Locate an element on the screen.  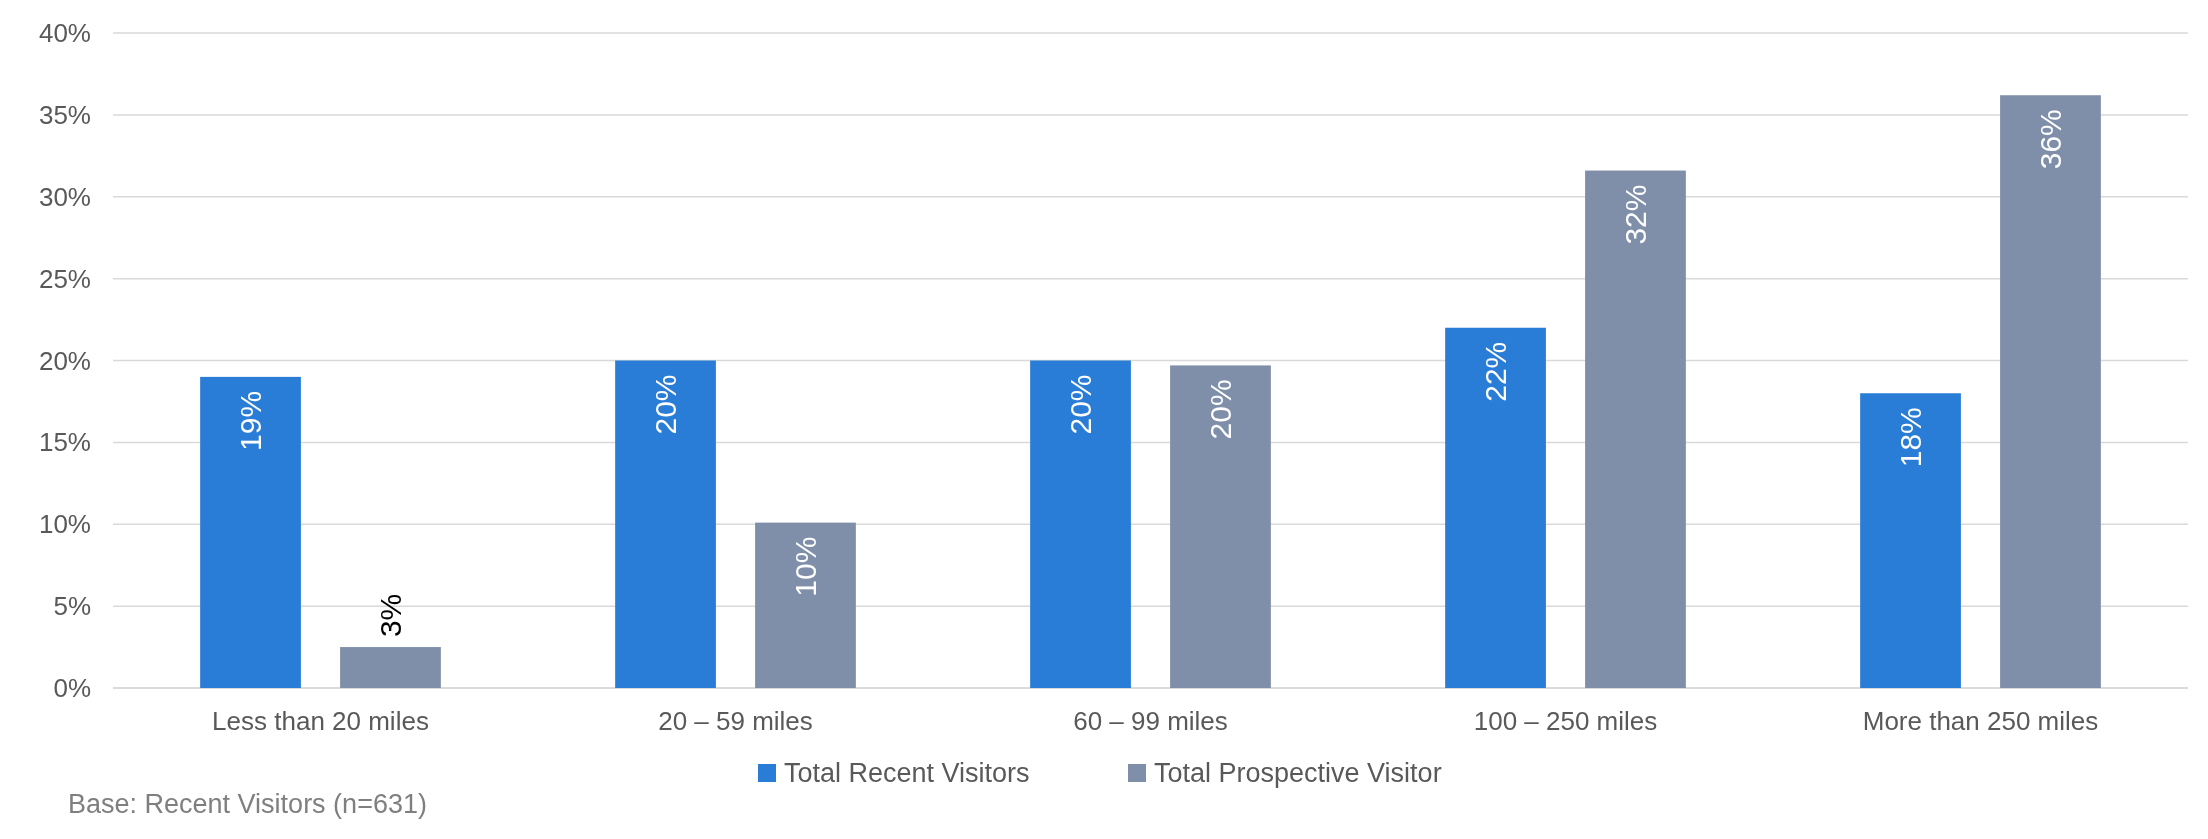
y-tick-label: 35% is located at coordinates (64, 114).